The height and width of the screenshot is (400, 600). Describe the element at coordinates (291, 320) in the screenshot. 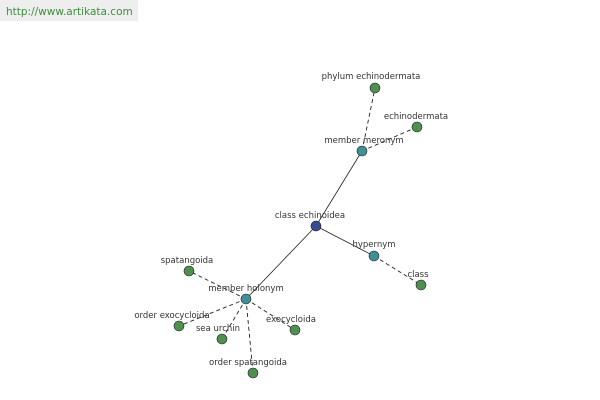

I see `node-label: exocycloida` at that location.